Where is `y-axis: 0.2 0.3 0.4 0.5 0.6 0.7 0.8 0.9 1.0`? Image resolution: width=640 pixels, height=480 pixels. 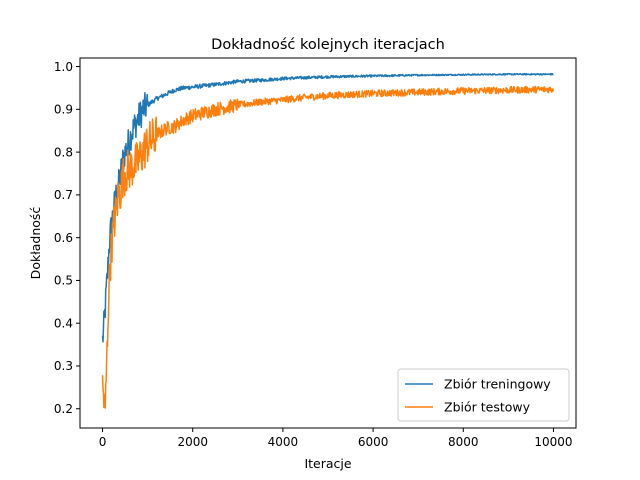 y-axis: 0.2 0.3 0.4 0.5 0.6 0.7 0.8 0.9 1.0 is located at coordinates (67, 238).